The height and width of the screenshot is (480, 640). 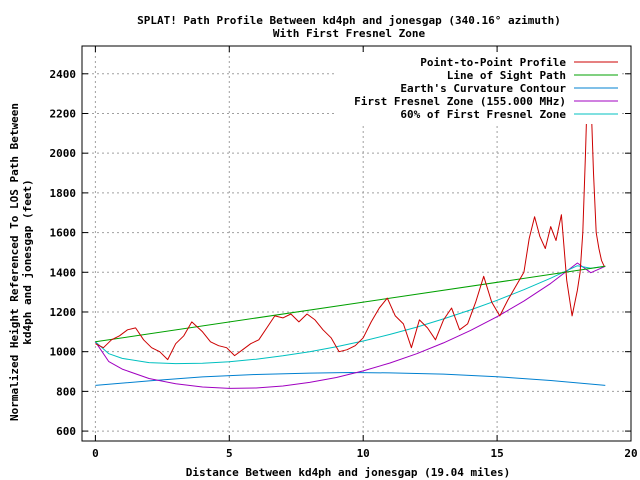 I want to click on legend-label: Earth's Curvature Contour, so click(x=483, y=88).